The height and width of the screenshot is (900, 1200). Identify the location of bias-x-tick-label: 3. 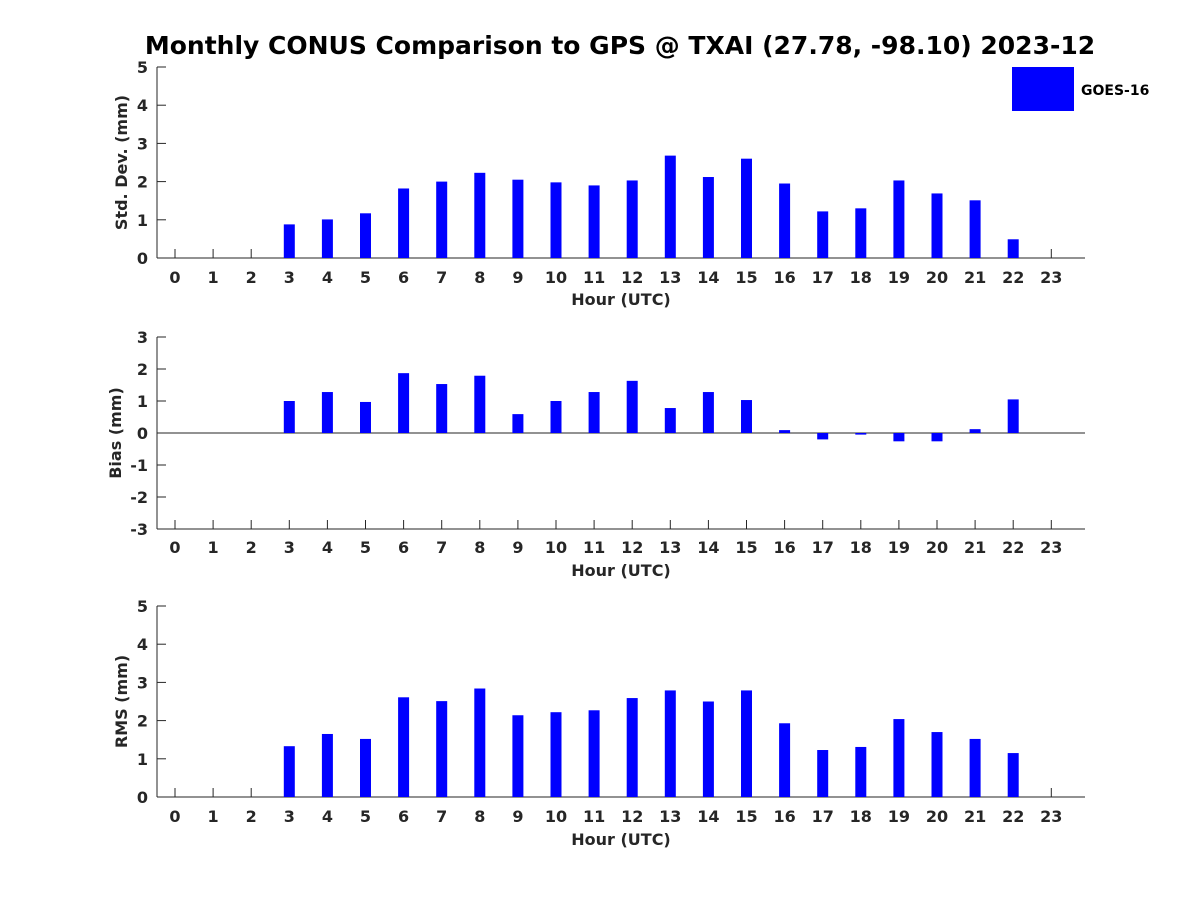
(289, 547).